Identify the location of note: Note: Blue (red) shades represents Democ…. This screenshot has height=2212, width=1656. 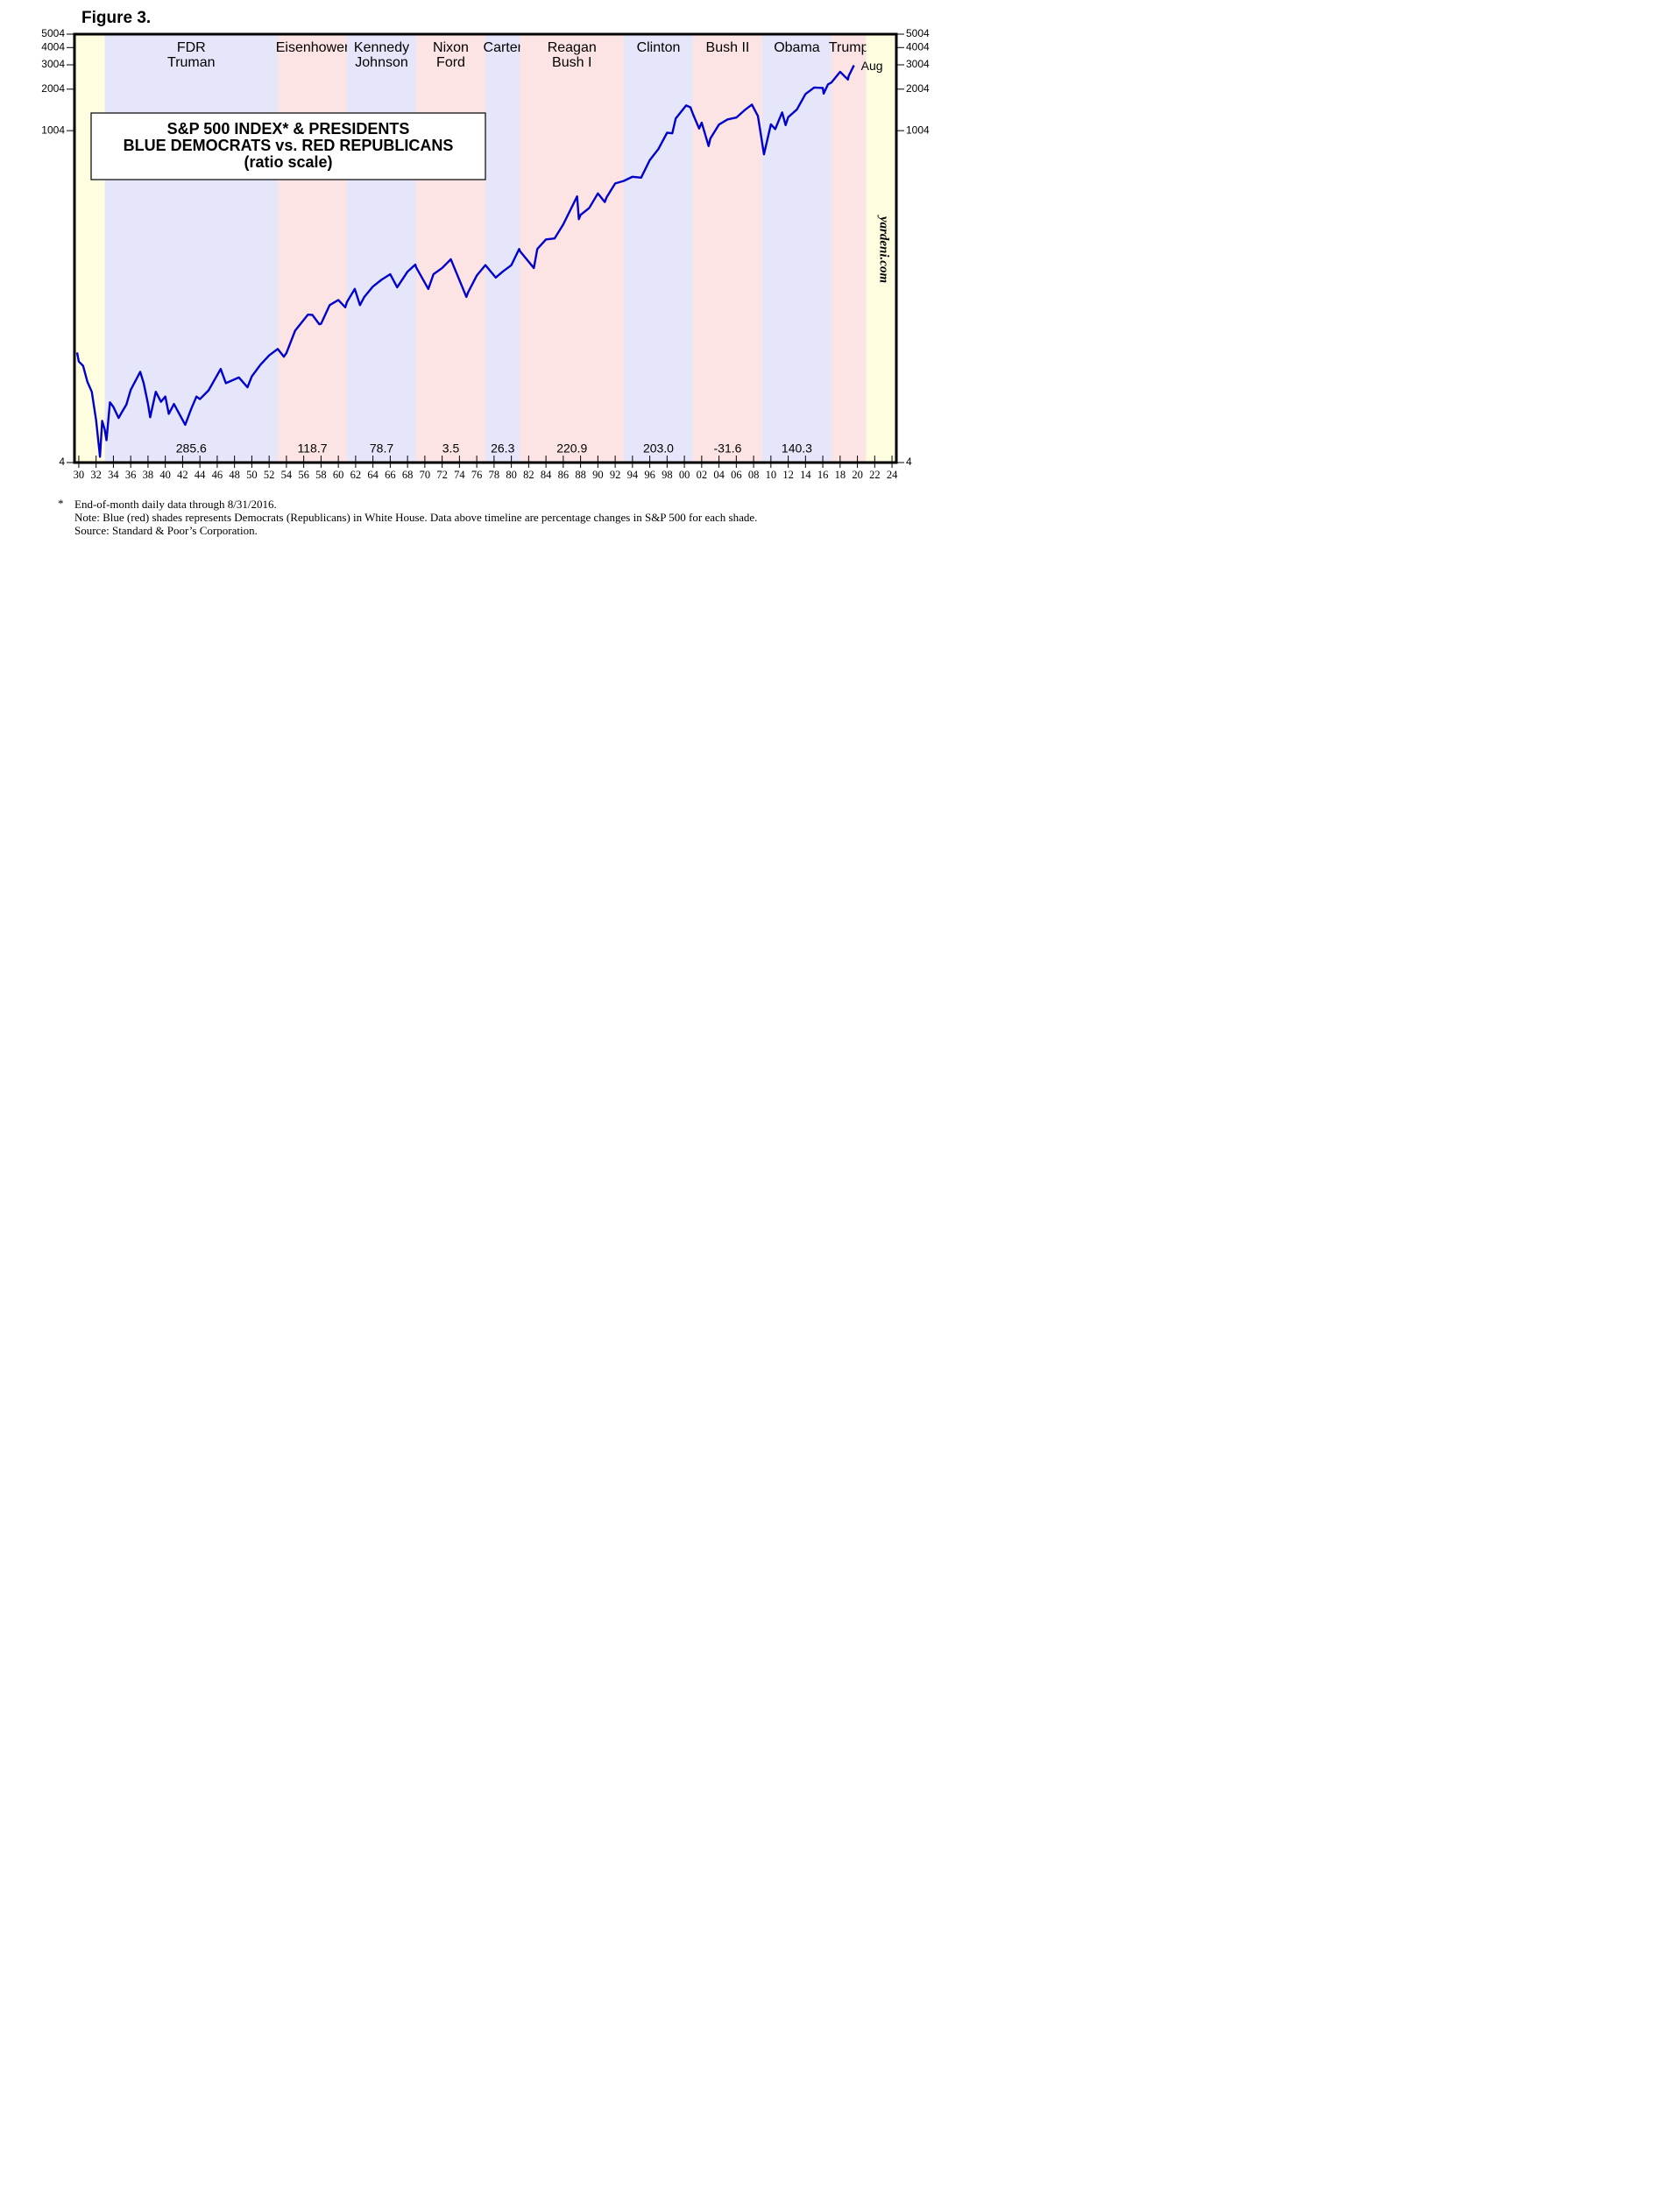
(415, 517).